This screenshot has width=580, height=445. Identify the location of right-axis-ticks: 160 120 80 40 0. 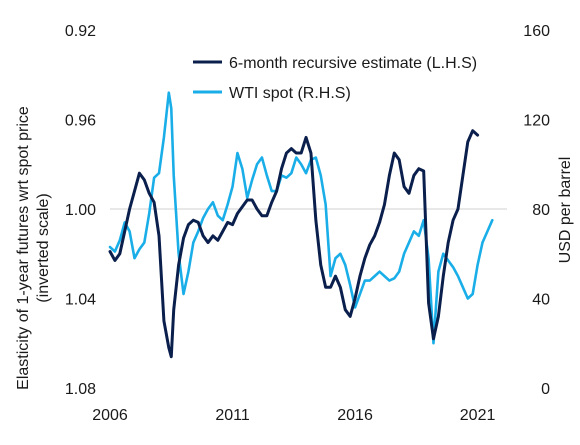
(536, 210).